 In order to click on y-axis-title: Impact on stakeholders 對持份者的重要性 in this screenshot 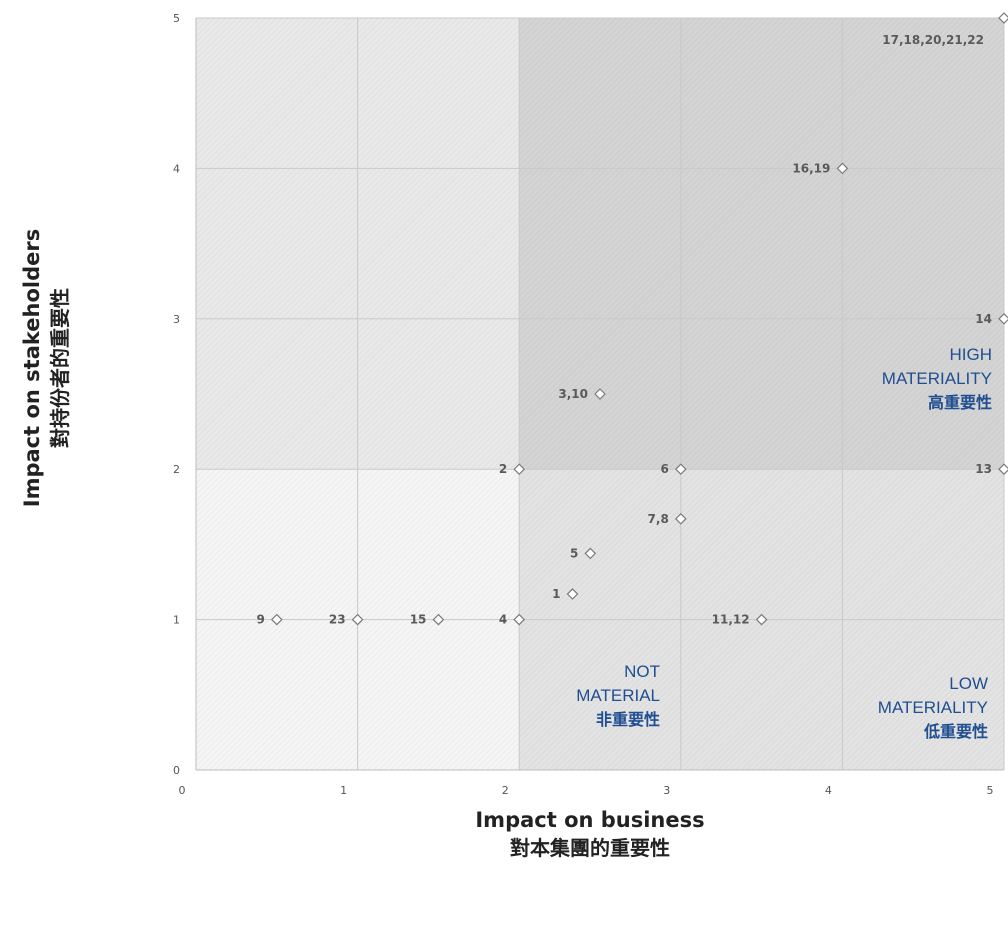, I will do `click(46, 368)`.